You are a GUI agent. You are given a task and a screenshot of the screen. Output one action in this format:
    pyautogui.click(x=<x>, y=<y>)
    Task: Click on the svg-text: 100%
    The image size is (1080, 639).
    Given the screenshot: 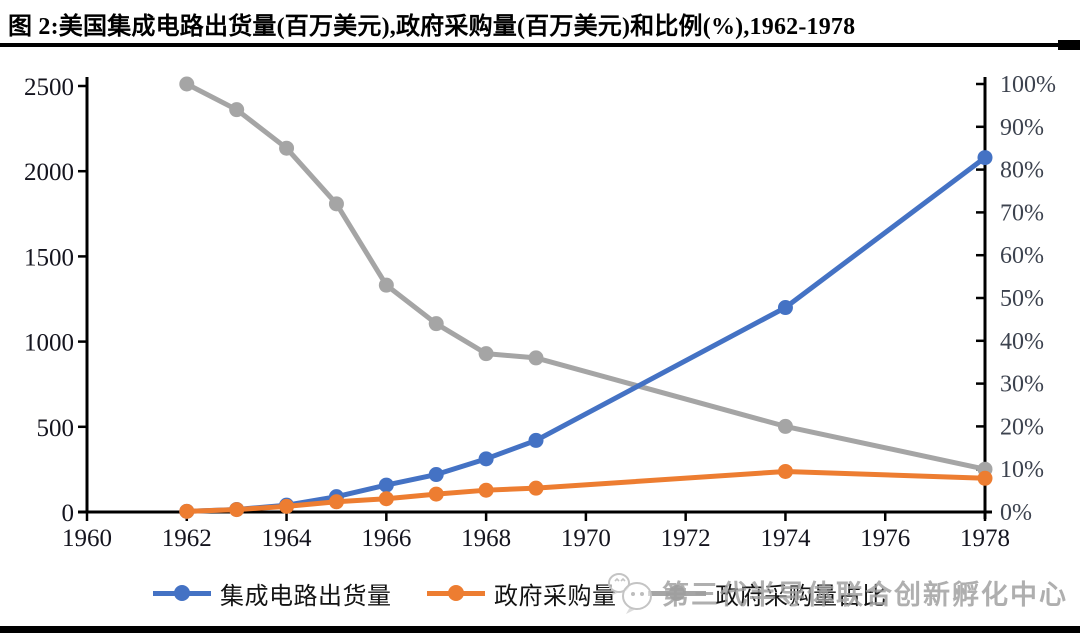 What is the action you would take?
    pyautogui.click(x=1028, y=85)
    